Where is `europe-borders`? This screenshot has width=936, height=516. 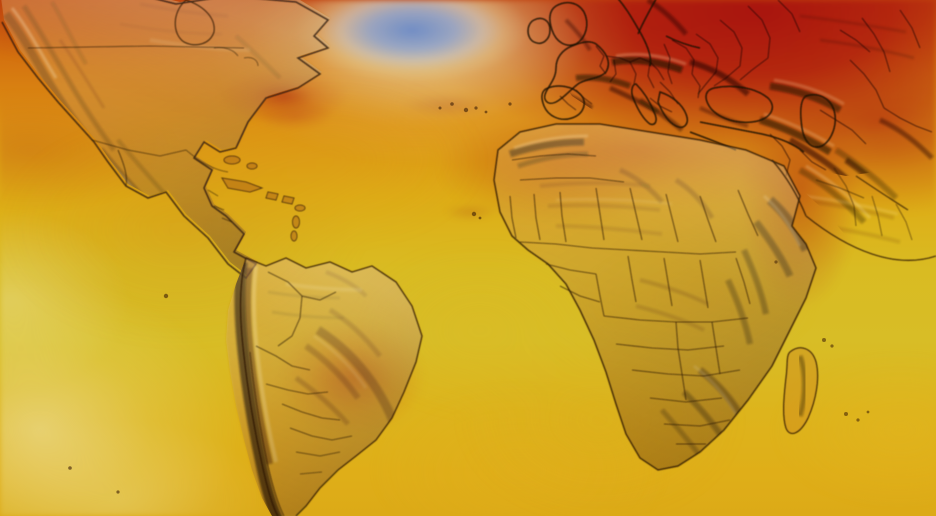
europe-borders is located at coordinates (730, 88).